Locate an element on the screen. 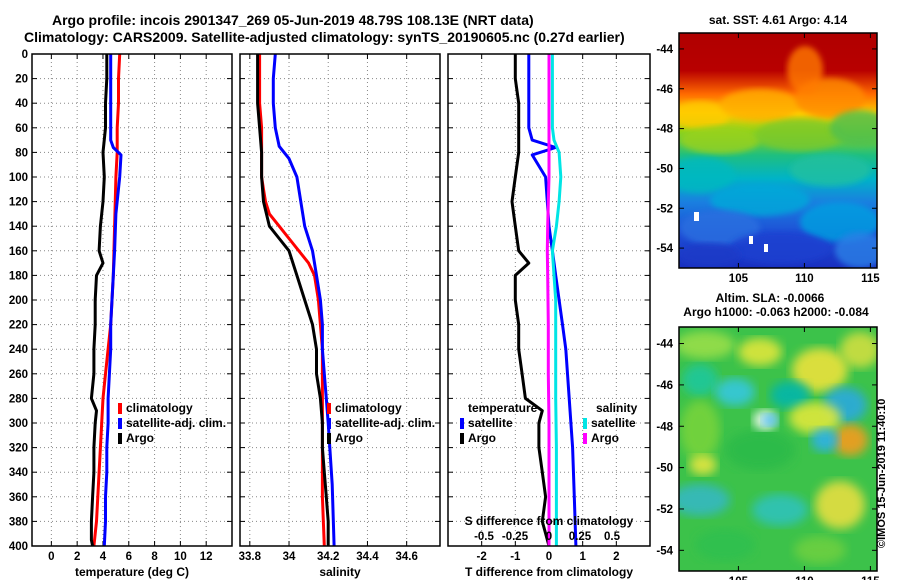  sst-map-x-tick-label: 105 is located at coordinates (739, 279).